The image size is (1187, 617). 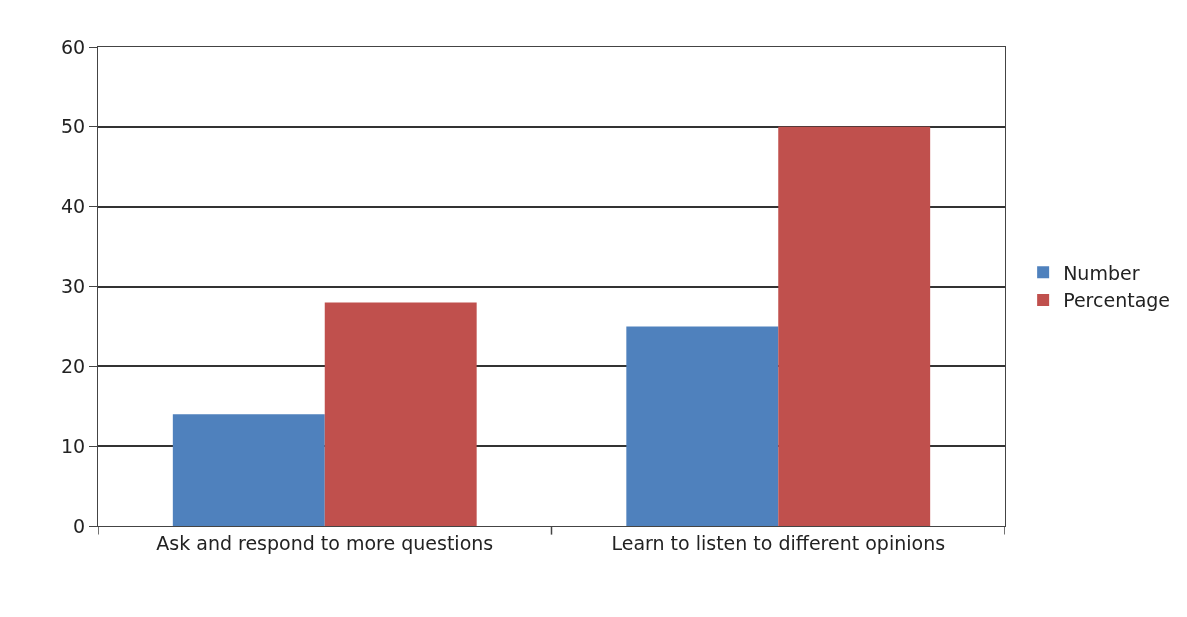 I want to click on x-tick-label: Ask and respond to more questions, so click(x=325, y=542).